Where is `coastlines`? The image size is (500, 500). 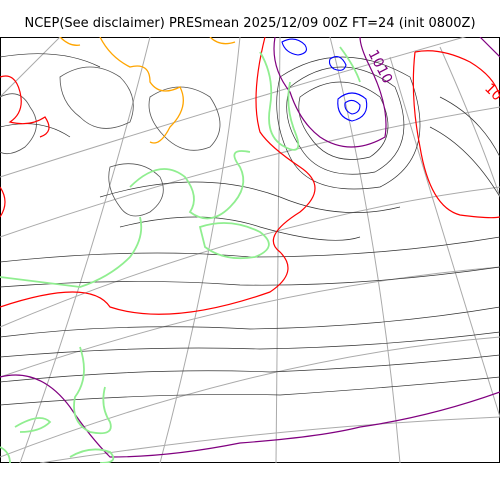
coastlines is located at coordinates (110, 141).